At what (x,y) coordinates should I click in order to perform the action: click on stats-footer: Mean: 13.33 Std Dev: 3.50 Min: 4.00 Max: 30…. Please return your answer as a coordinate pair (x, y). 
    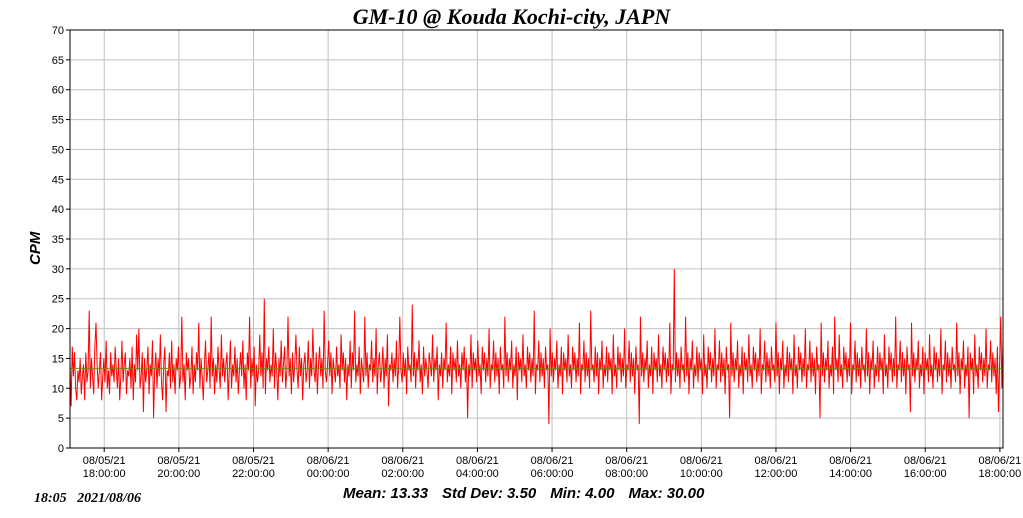
    Looking at the image, I should click on (530, 493).